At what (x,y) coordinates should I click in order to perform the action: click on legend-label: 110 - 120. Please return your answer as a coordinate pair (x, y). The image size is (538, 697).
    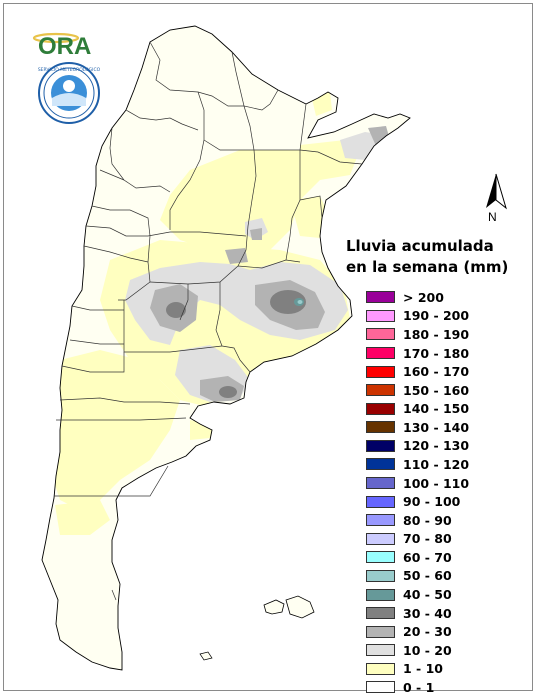
    Looking at the image, I should click on (436, 464).